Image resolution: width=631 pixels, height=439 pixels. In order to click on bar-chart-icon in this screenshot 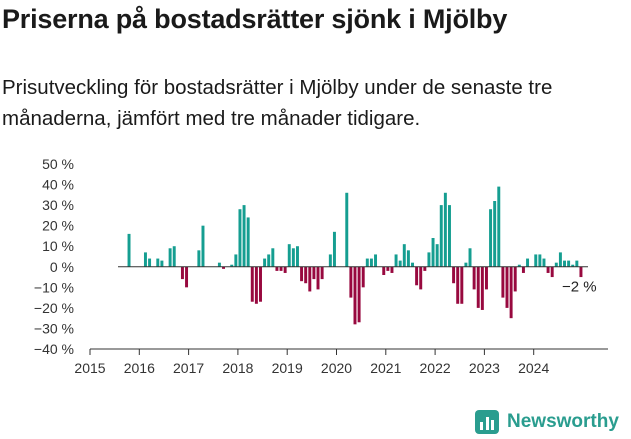, I will do `click(487, 422)`.